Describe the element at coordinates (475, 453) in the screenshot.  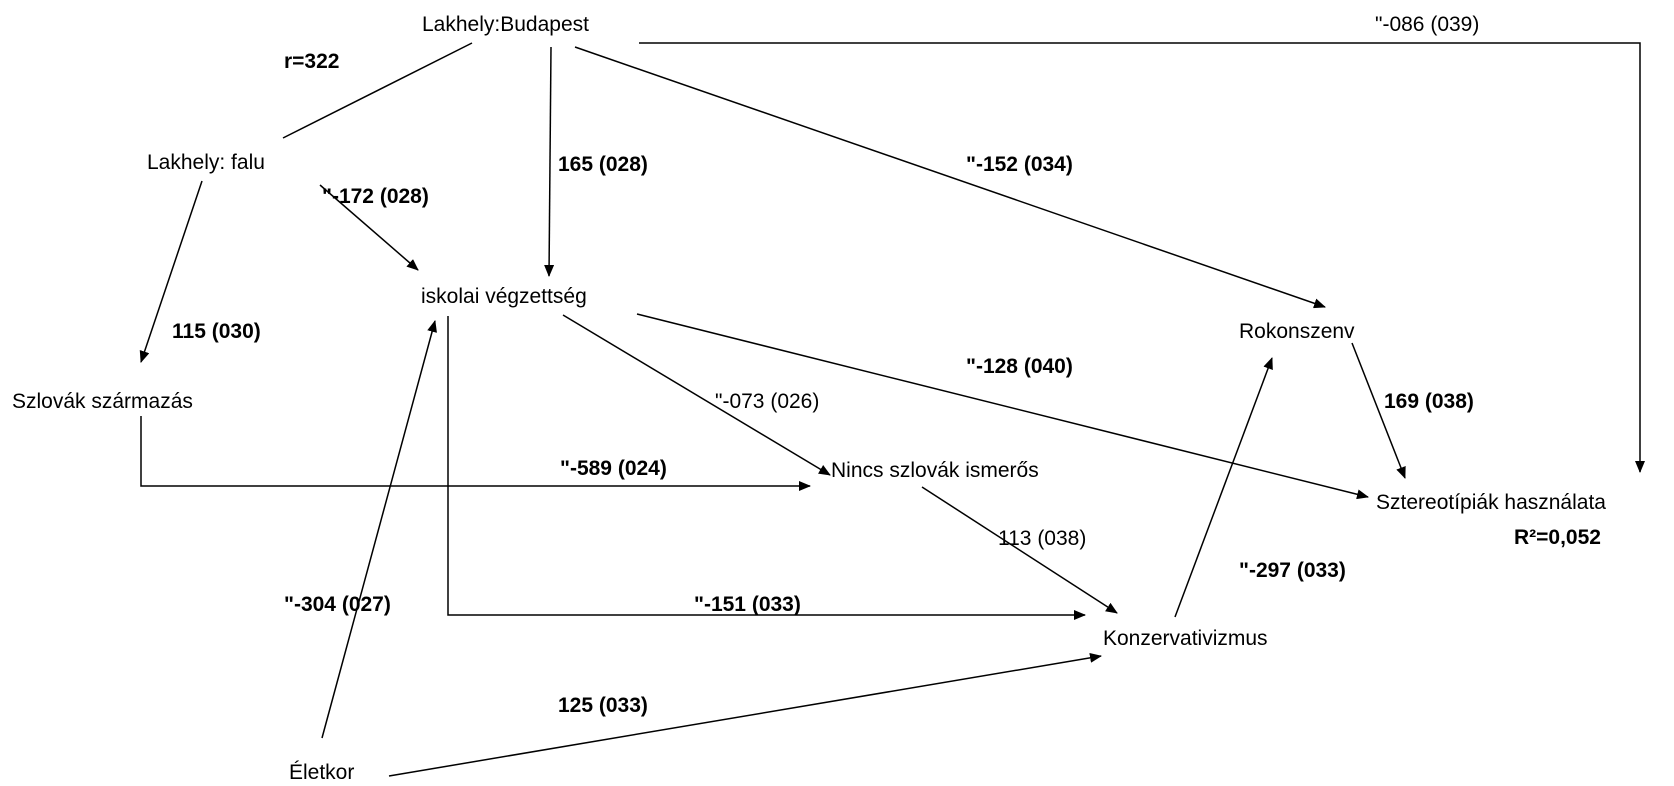
I see `edge-szlovak-nincs` at that location.